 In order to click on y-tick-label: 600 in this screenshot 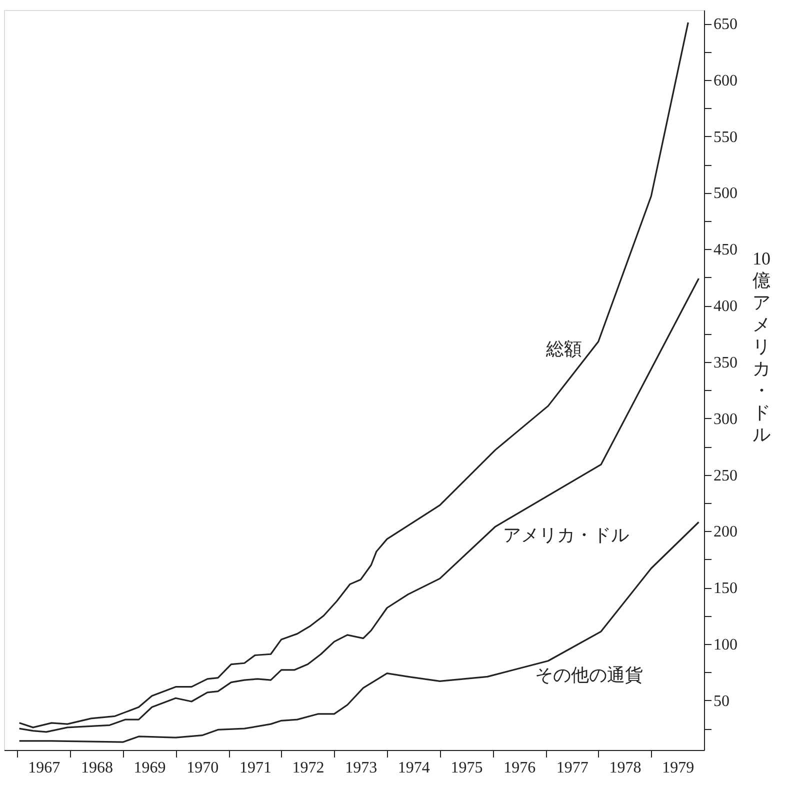, I will do `click(726, 81)`.